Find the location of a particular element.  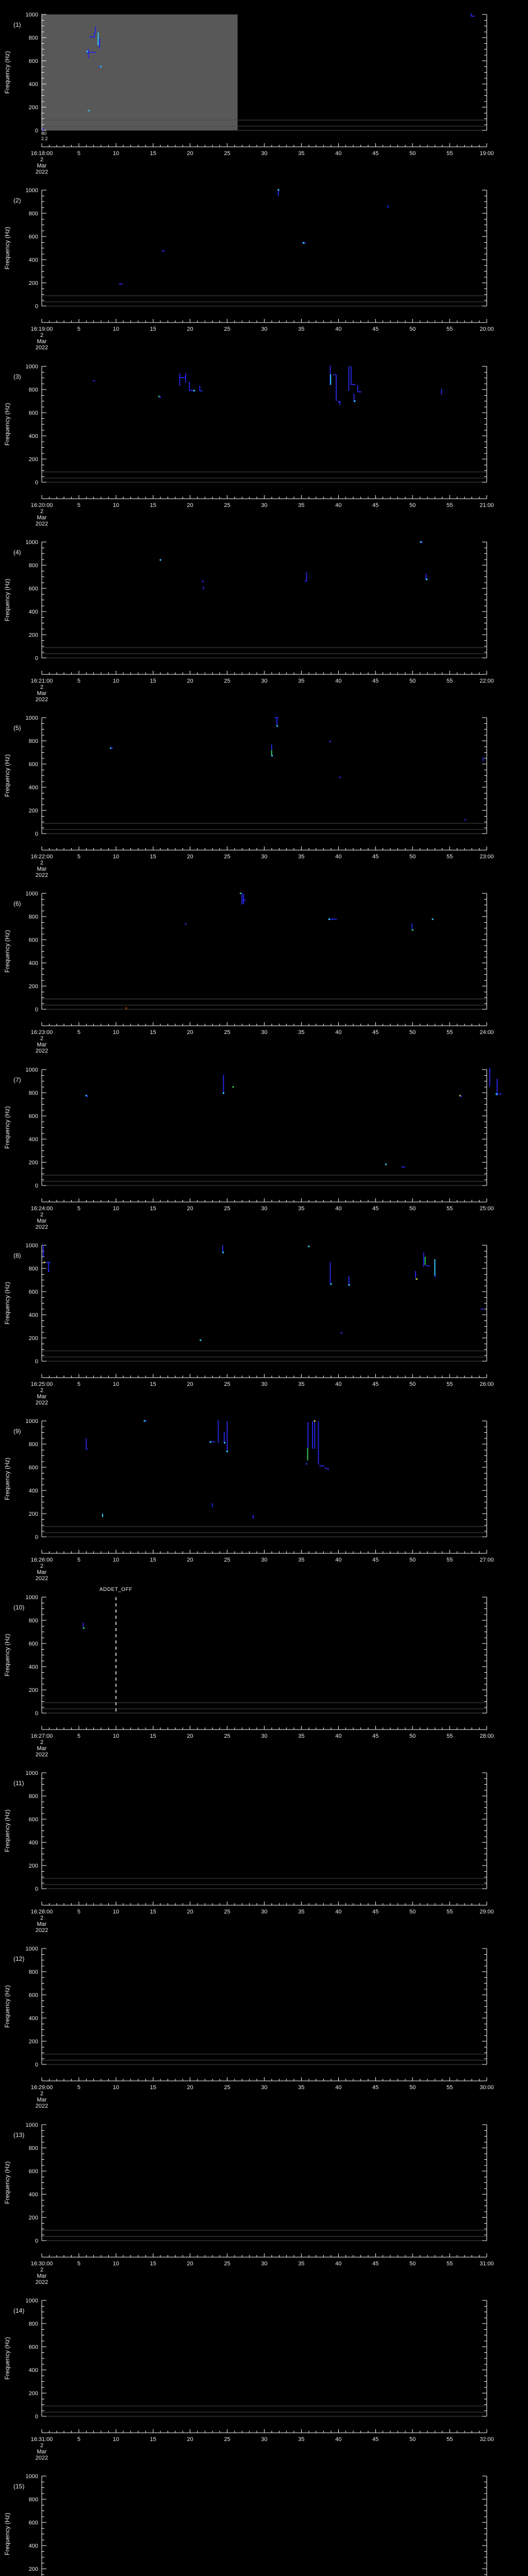

panel-number: (13) is located at coordinates (19, 2135).